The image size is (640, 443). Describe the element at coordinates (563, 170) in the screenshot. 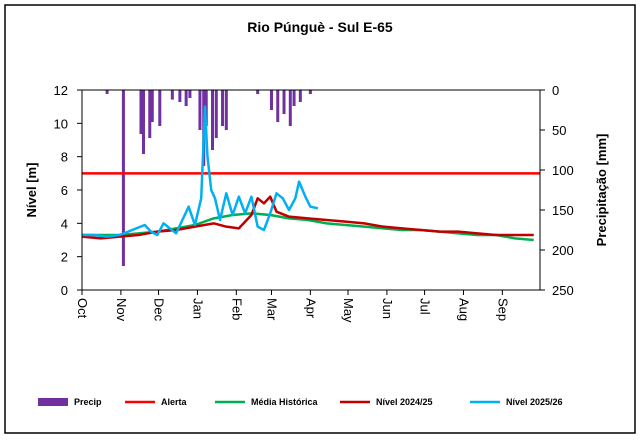

I see `y2-tick-label: 100` at that location.